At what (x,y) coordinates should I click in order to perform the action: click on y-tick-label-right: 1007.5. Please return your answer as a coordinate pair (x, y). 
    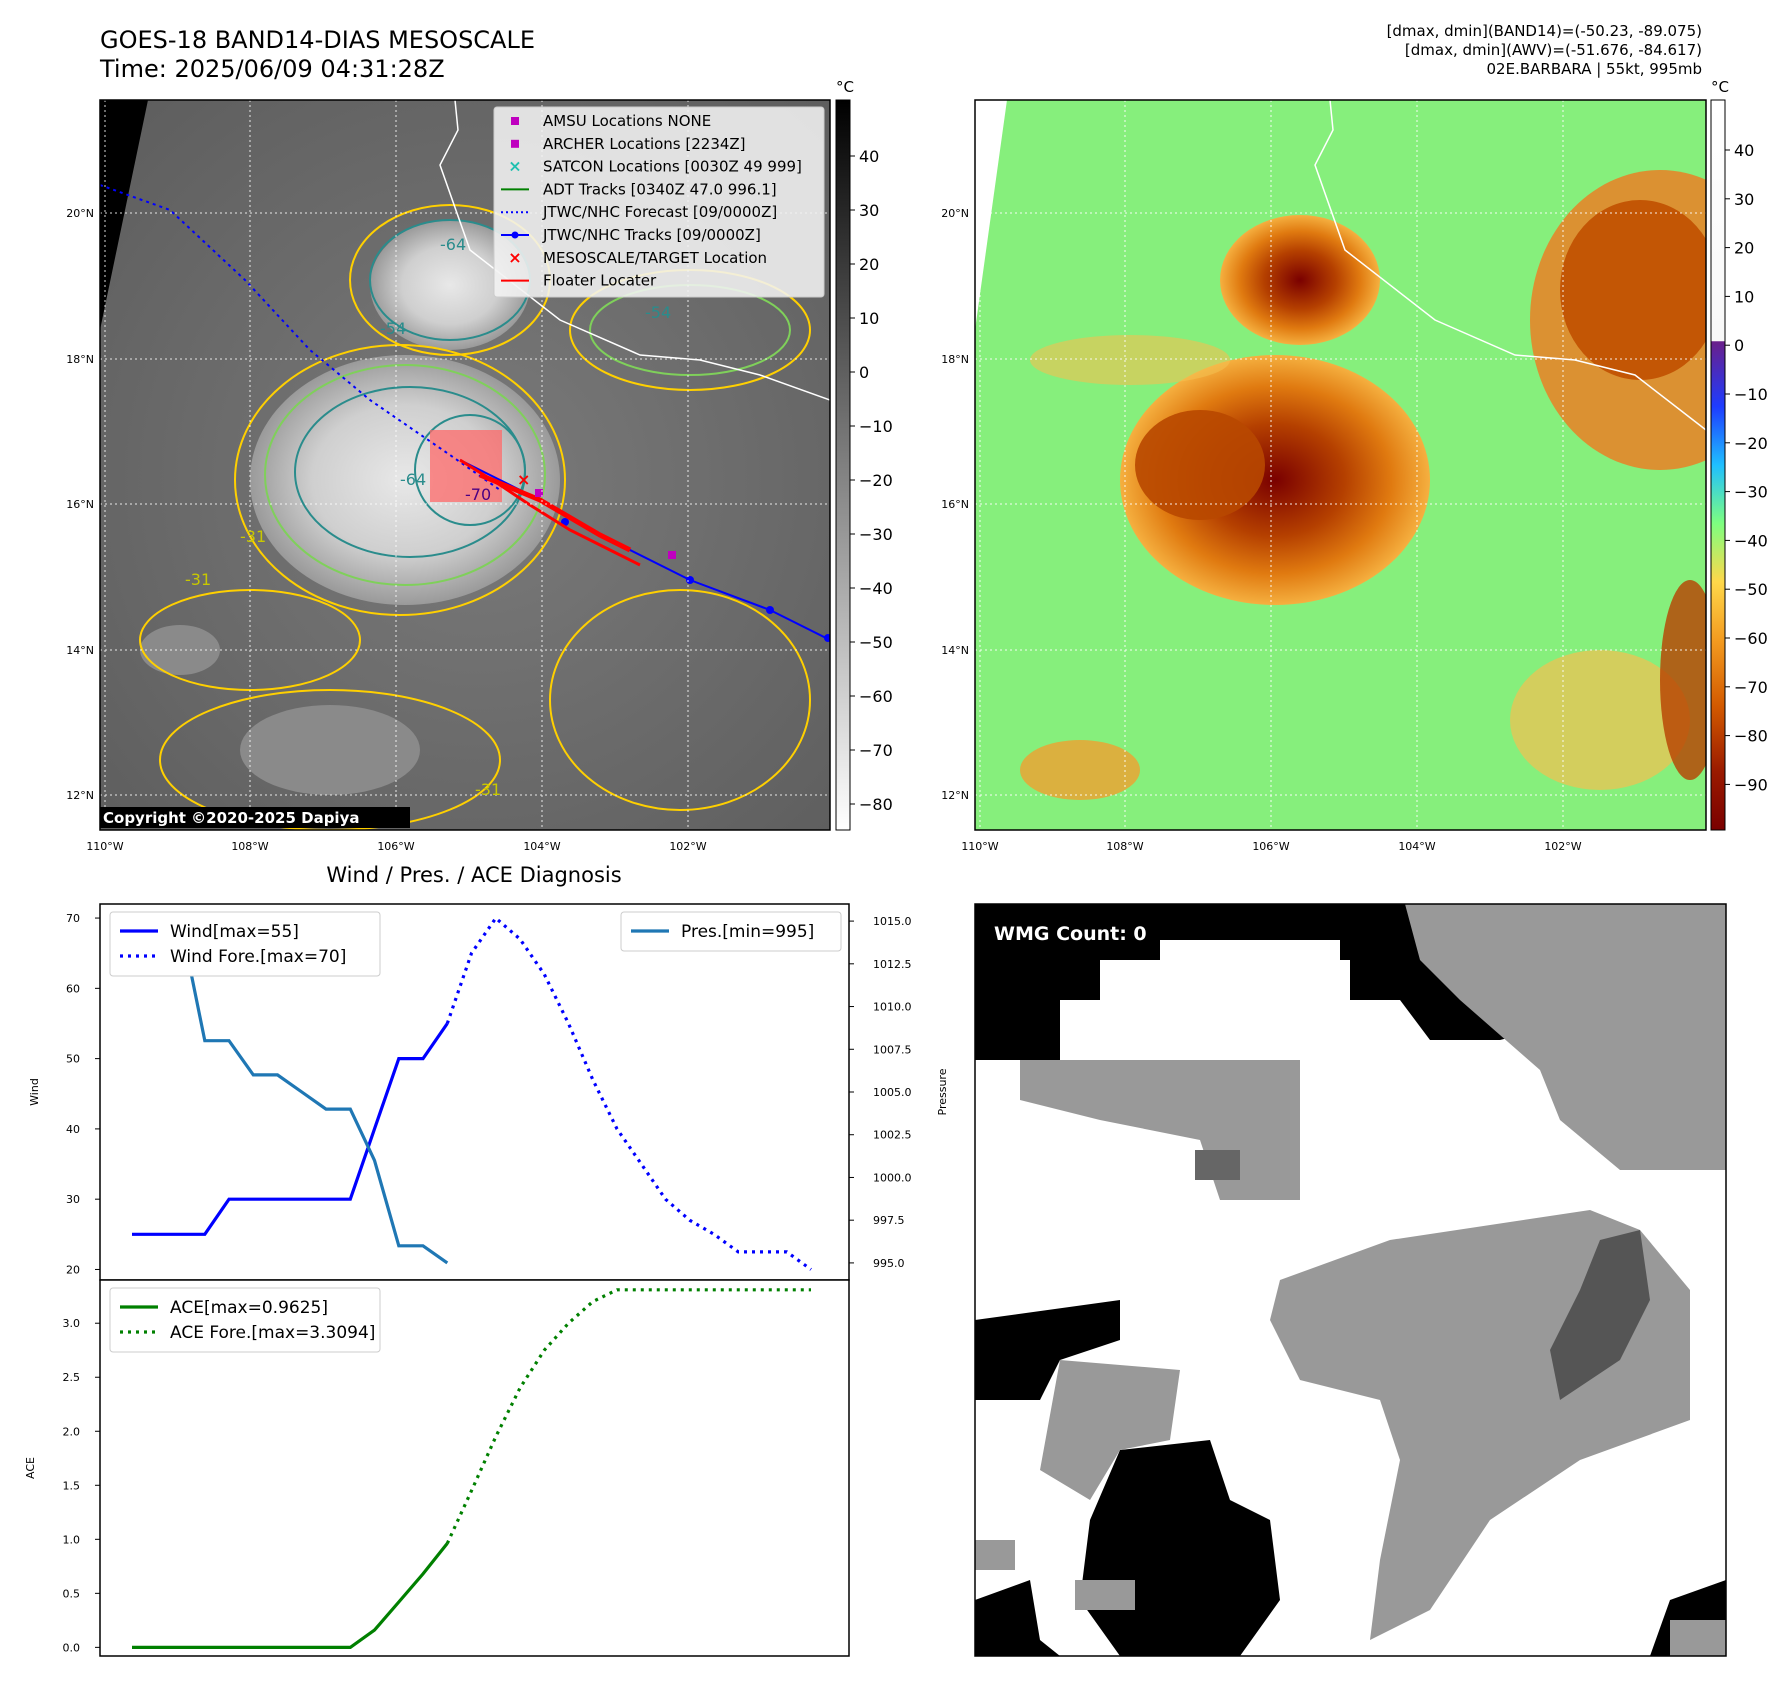
    Looking at the image, I should click on (892, 1049).